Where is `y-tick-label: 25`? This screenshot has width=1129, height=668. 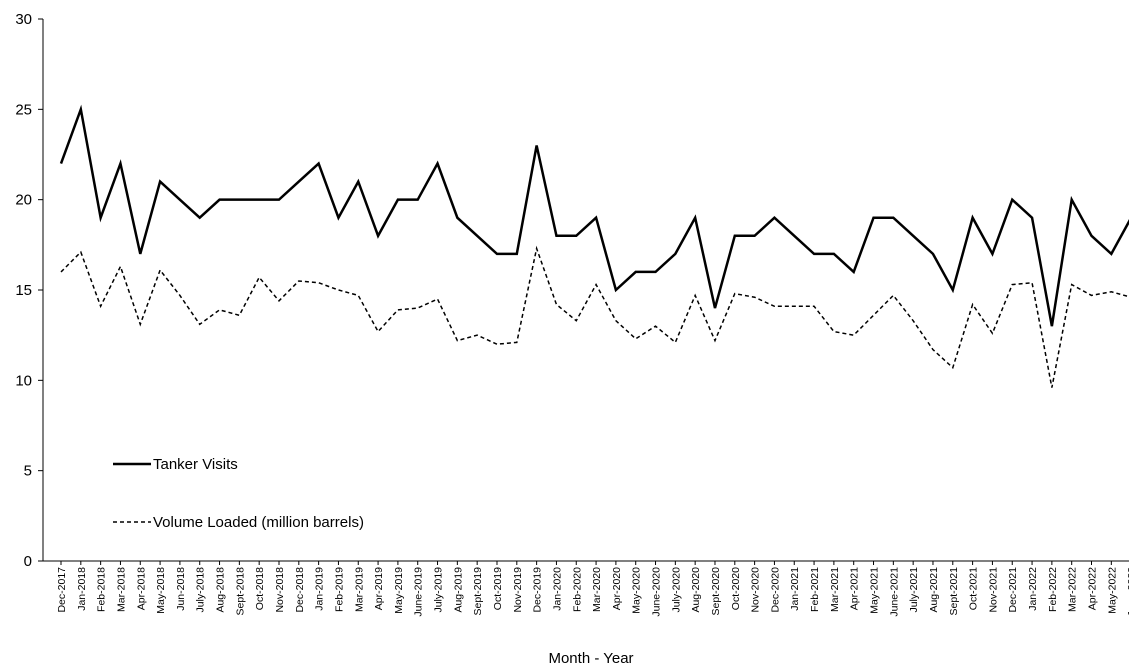 y-tick-label: 25 is located at coordinates (23, 109).